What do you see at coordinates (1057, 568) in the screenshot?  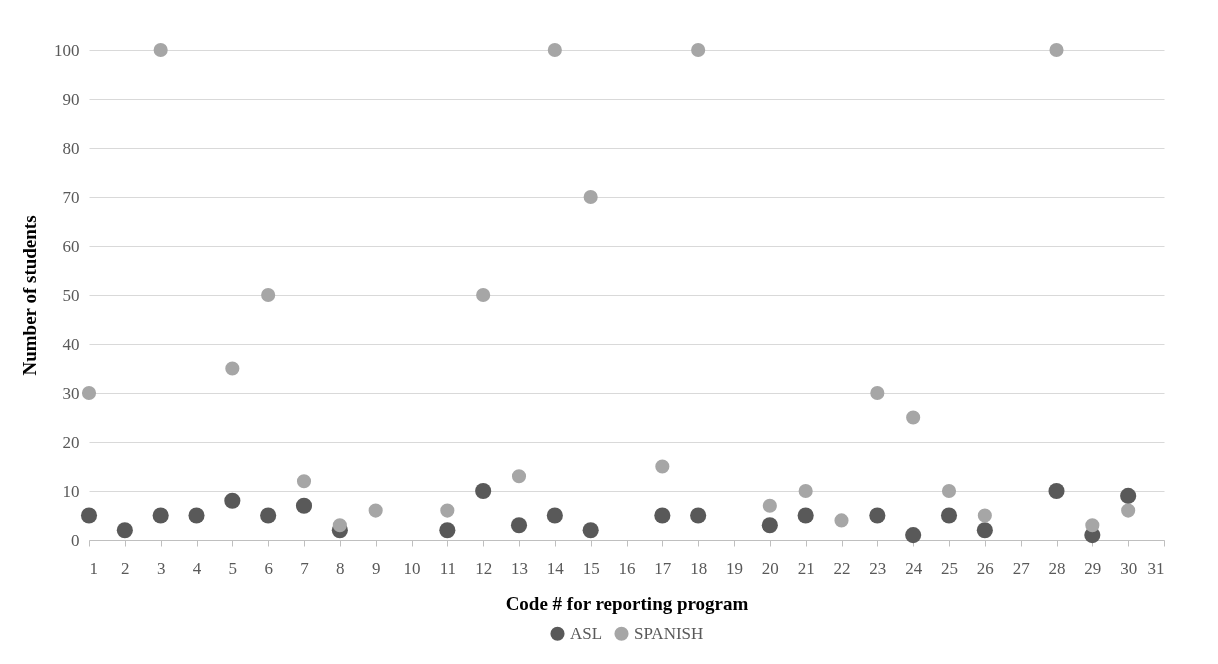 I see `x-tick-label: 28` at bounding box center [1057, 568].